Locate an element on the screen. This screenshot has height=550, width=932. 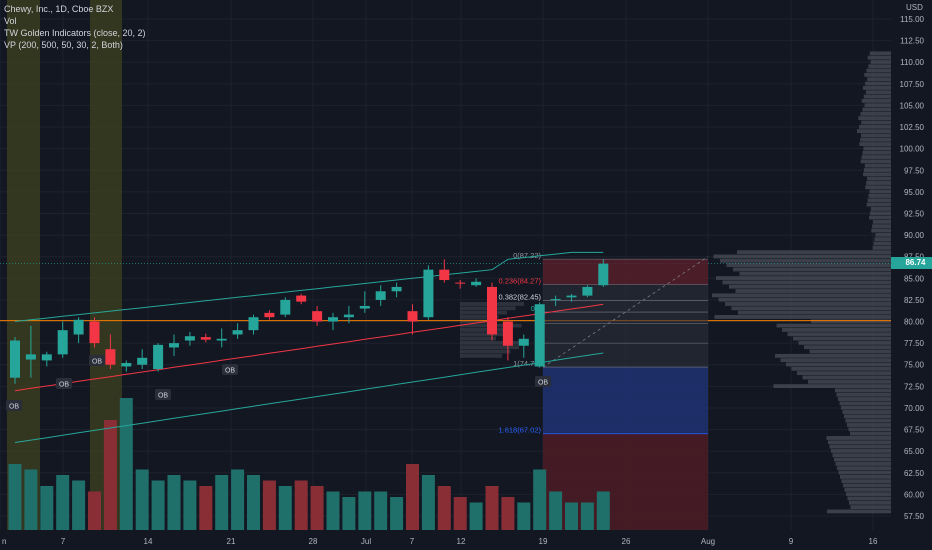
price-tick: 77.50 is located at coordinates (914, 343).